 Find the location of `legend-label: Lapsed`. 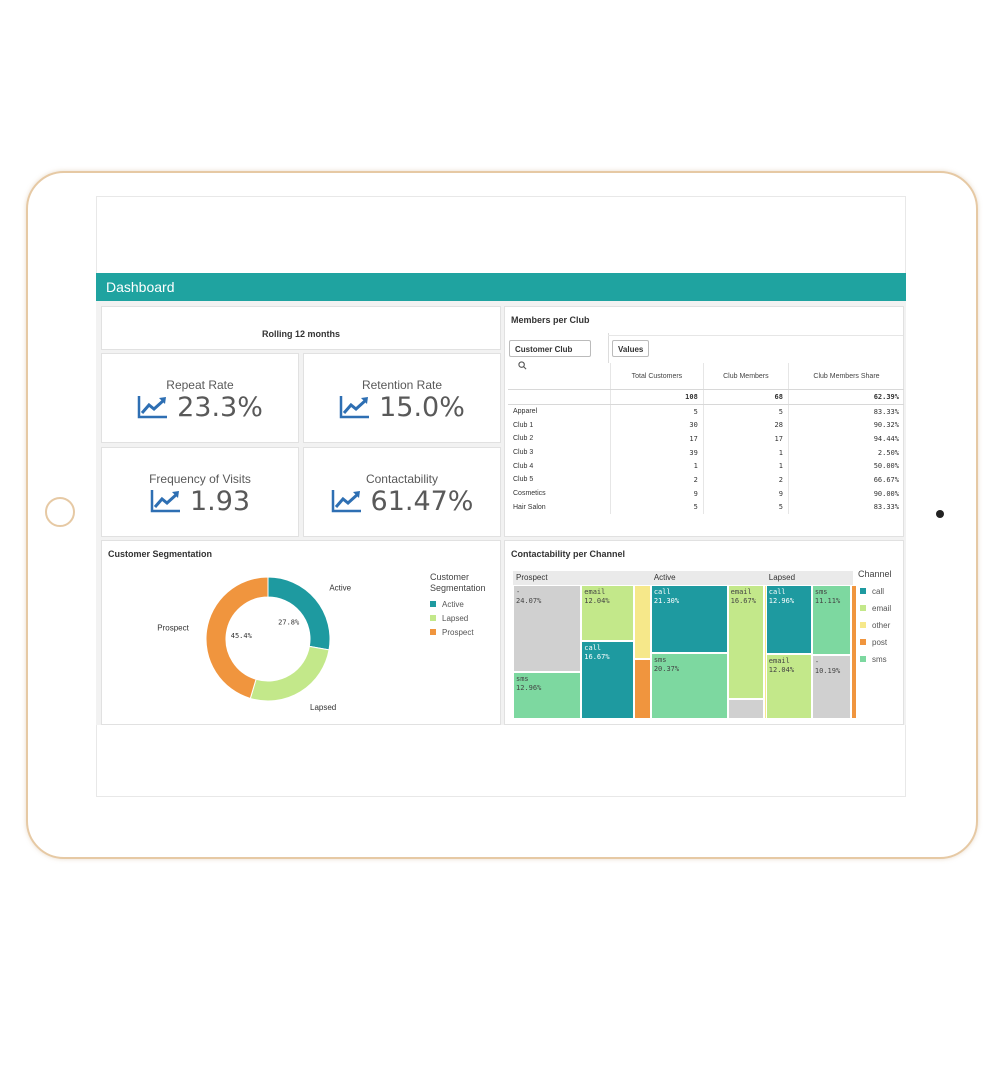

legend-label: Lapsed is located at coordinates (455, 618).